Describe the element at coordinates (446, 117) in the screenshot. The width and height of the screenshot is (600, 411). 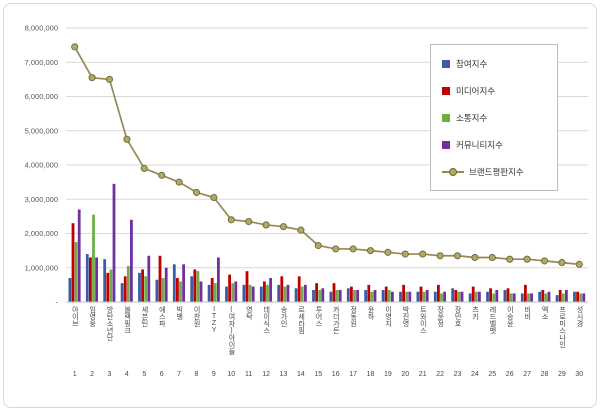
I see `communication-swatch-icon` at that location.